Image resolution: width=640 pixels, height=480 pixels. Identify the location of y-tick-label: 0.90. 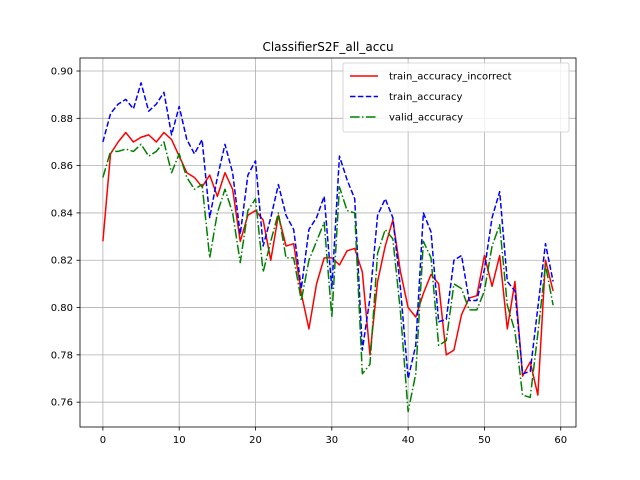
(62, 72).